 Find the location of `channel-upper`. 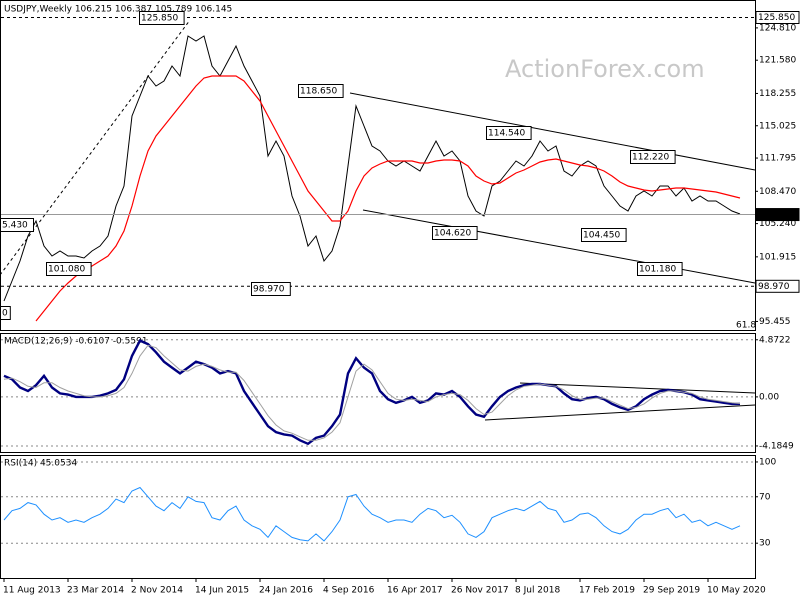

channel-upper is located at coordinates (552, 131).